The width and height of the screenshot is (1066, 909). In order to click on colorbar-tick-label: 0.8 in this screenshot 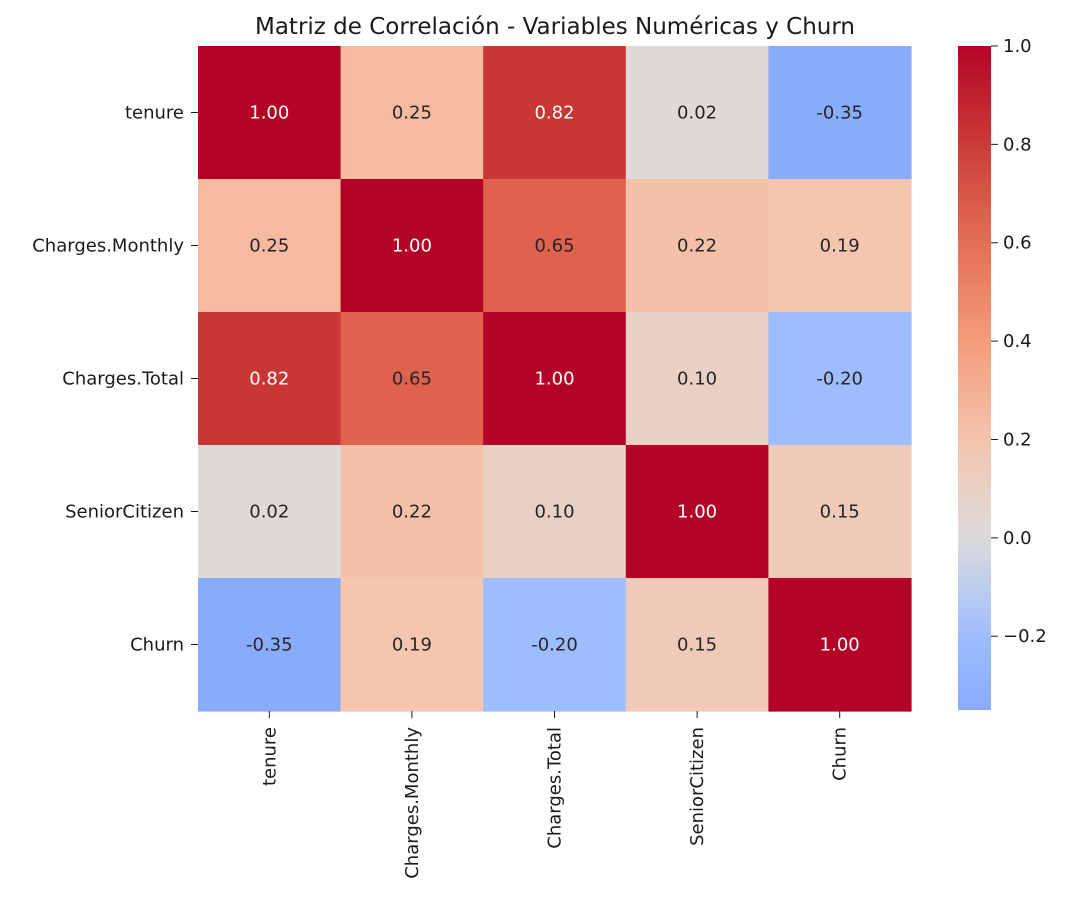, I will do `click(1017, 144)`.